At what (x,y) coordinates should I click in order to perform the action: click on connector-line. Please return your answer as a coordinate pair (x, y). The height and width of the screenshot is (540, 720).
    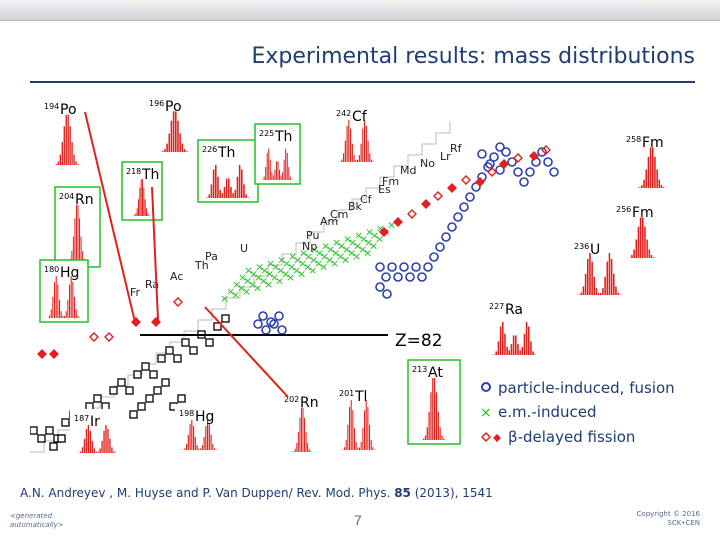
    Looking at the image, I should click on (110, 217).